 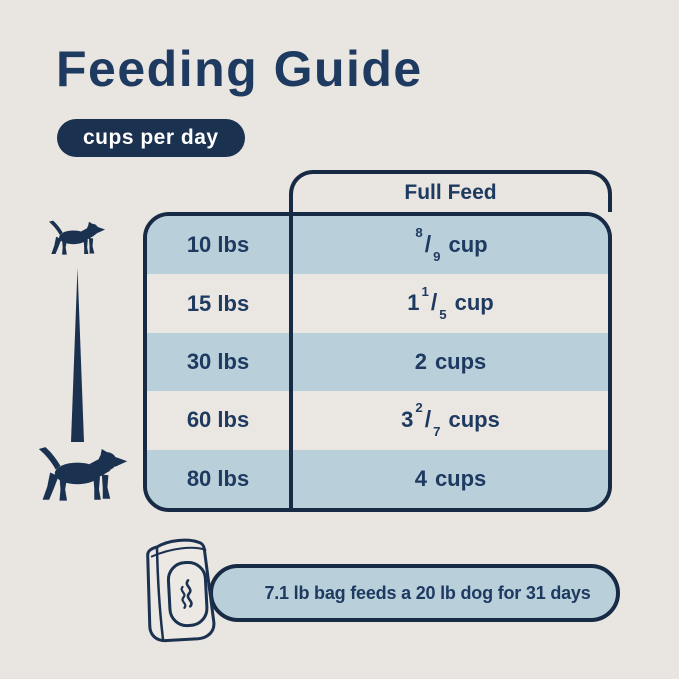 I want to click on amount-cell: 2 cups, so click(x=448, y=362).